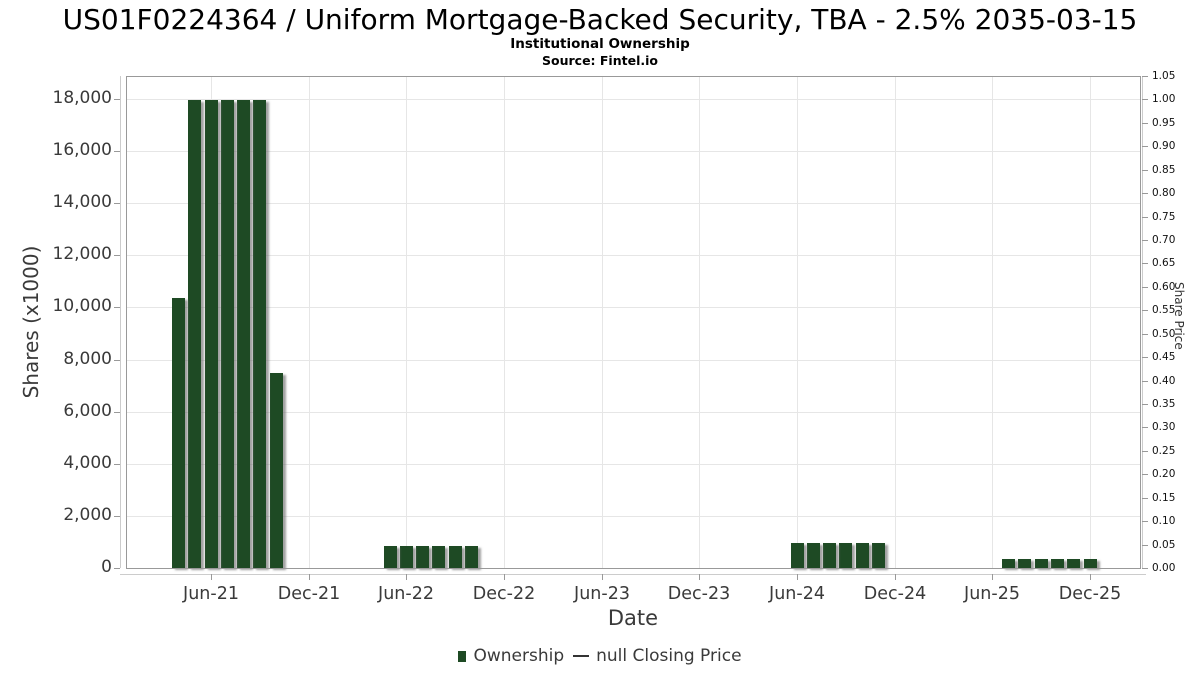 The height and width of the screenshot is (675, 1200). Describe the element at coordinates (600, 44) in the screenshot. I see `chart-subtitle: Institutional Ownership` at that location.